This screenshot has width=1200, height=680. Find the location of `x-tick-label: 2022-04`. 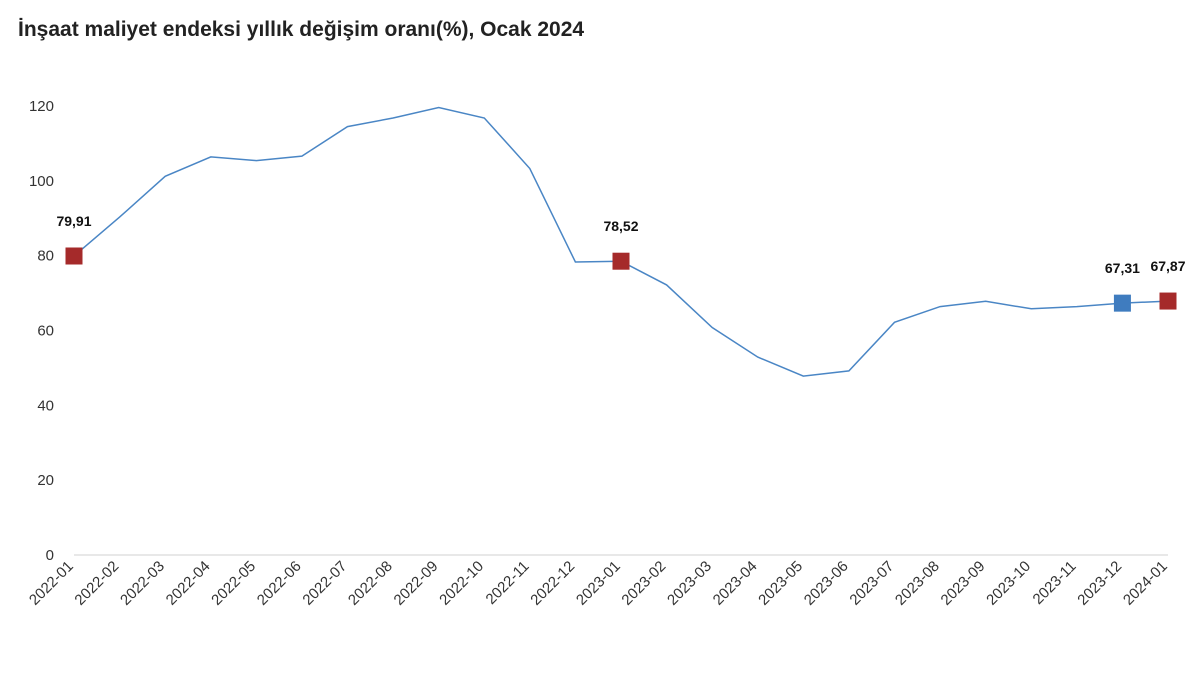

x-tick-label: 2022-04 is located at coordinates (188, 583).